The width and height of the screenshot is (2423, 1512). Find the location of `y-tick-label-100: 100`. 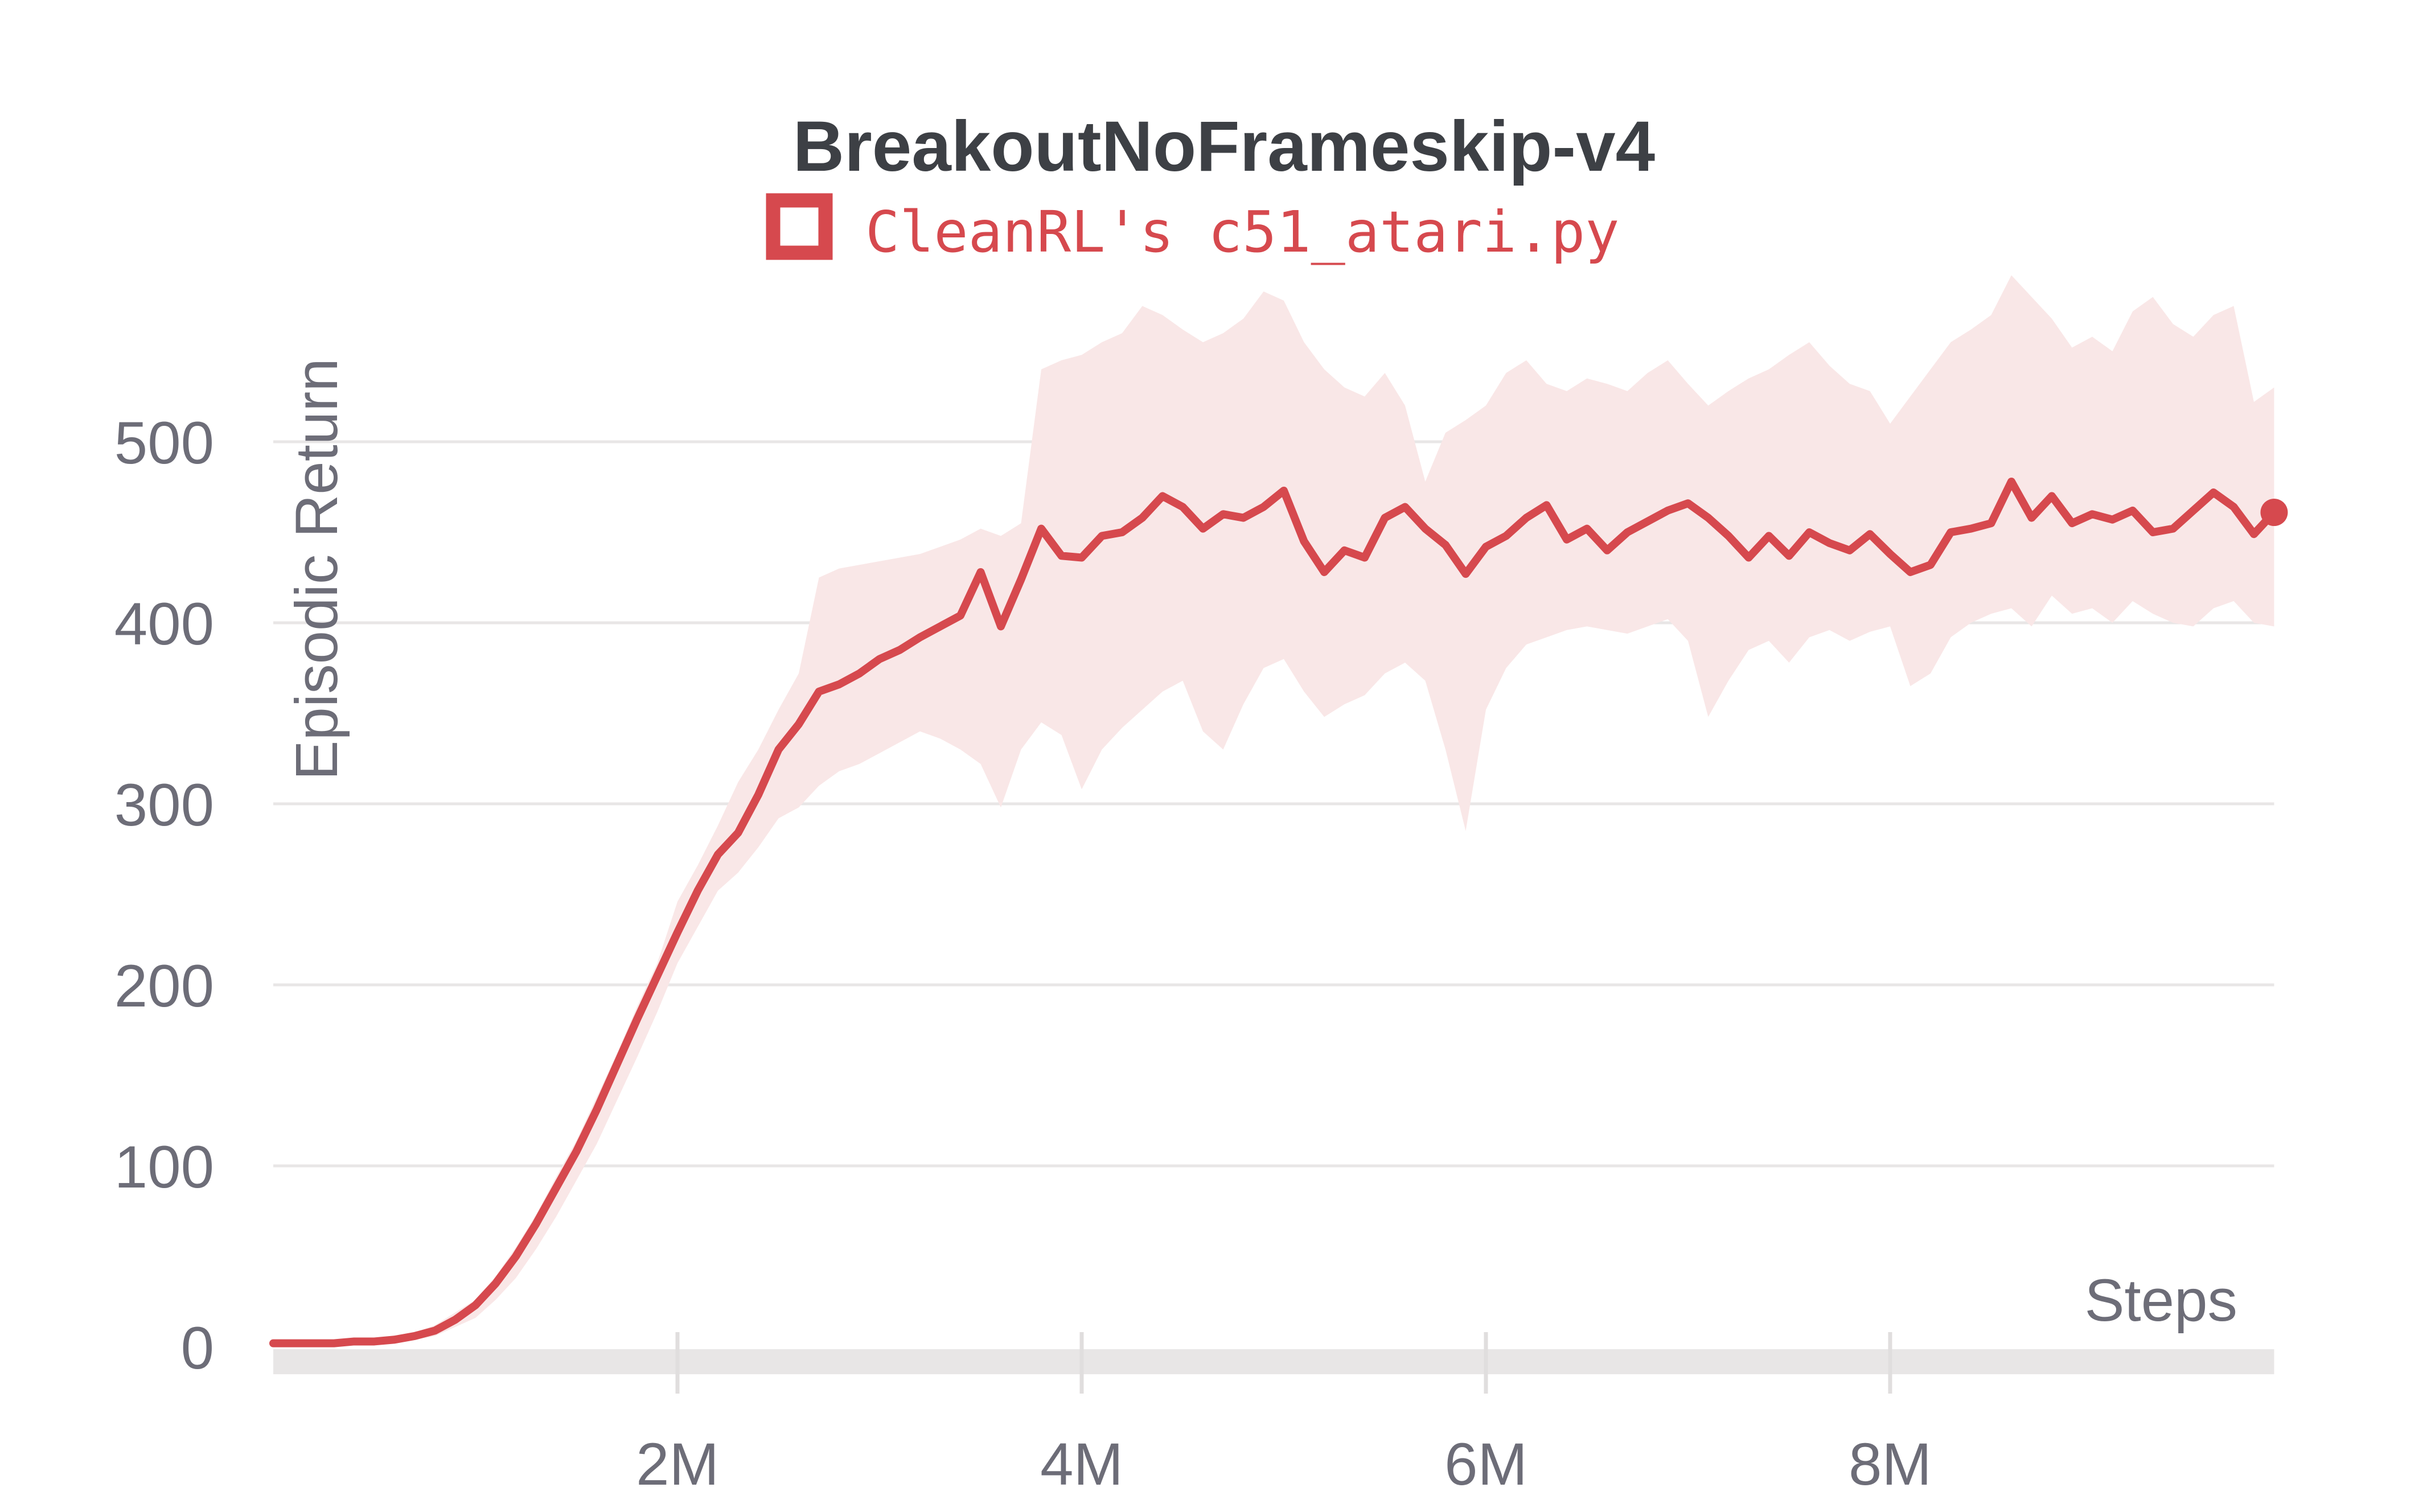

y-tick-label-100: 100 is located at coordinates (164, 1167).